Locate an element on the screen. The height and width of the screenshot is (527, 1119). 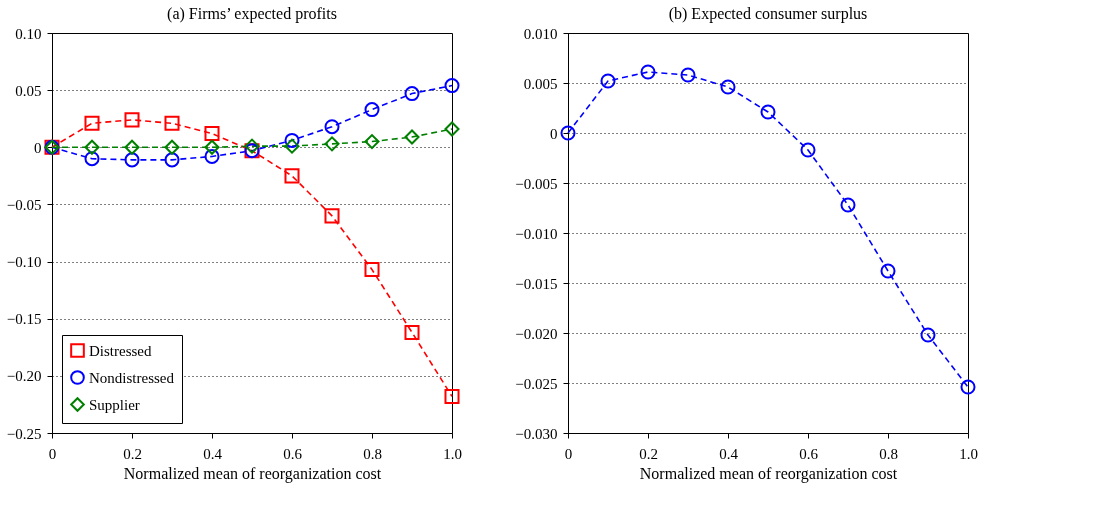
y-tick-label: −0.25 is located at coordinates (24, 433).